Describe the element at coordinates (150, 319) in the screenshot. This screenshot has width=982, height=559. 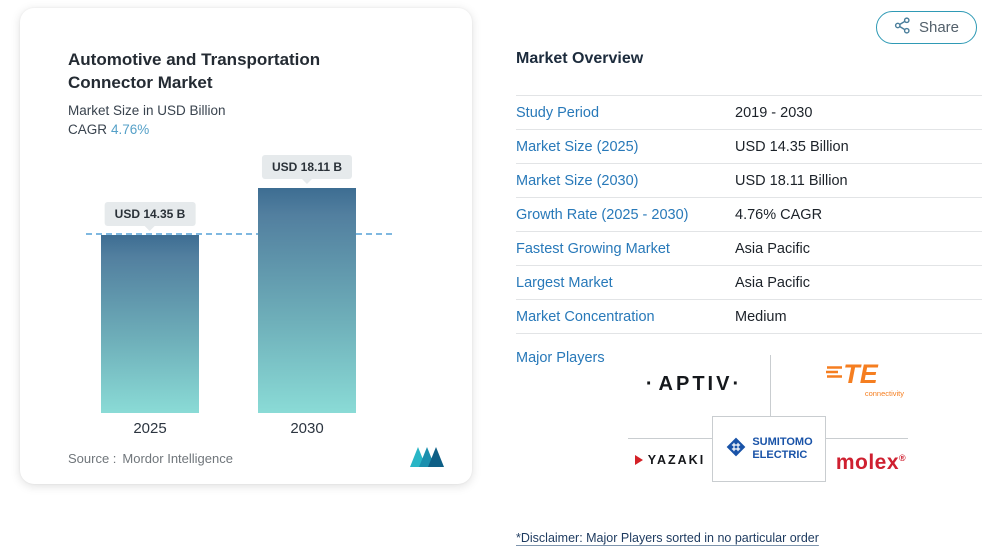
I see `bar-2025: USD 14.35 B 2025` at that location.